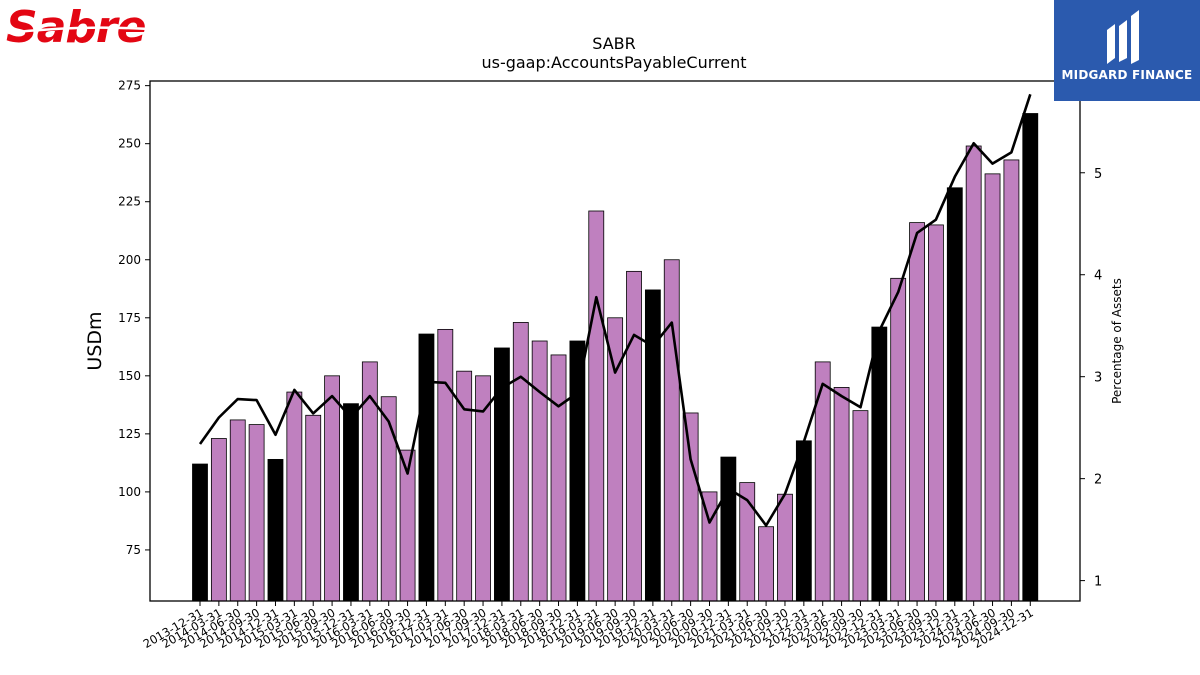  I want to click on y-tick-label: 150, so click(129, 376).